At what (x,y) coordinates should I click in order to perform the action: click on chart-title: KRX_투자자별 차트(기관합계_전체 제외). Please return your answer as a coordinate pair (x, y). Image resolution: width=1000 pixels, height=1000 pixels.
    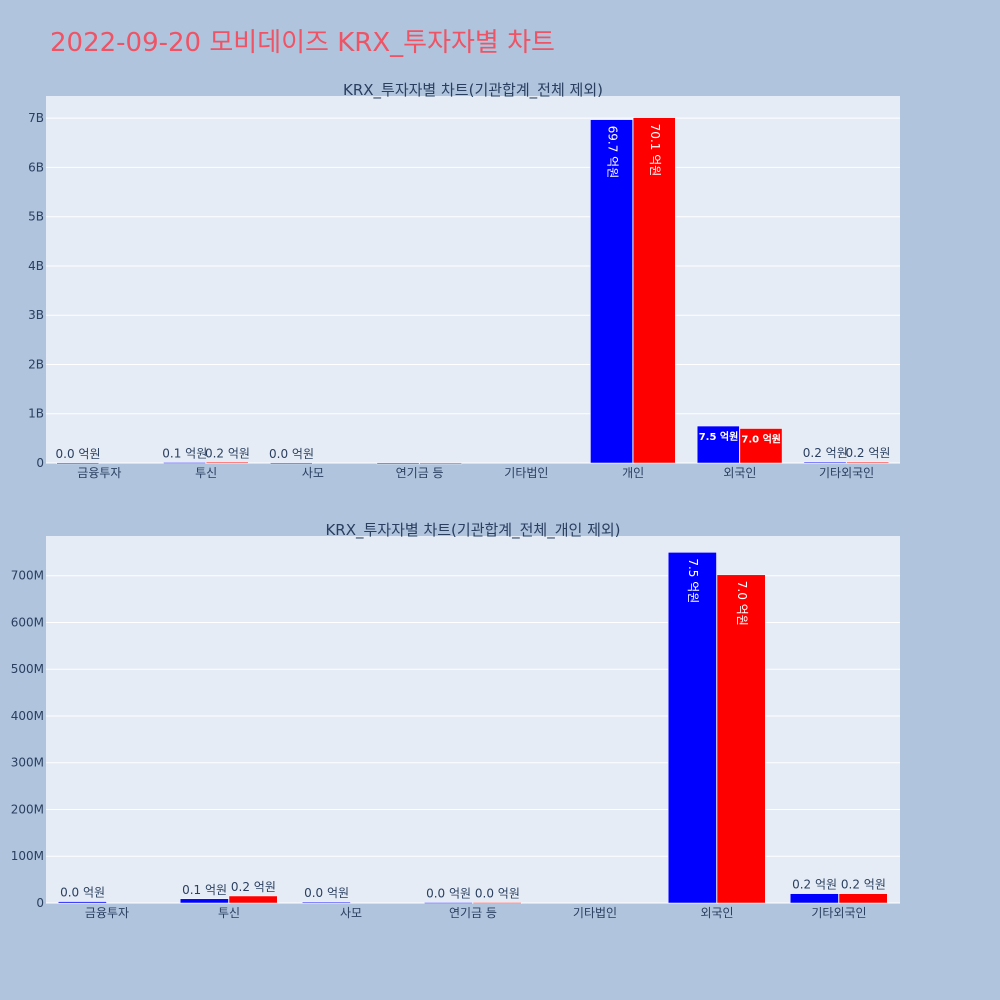
    Looking at the image, I should click on (473, 90).